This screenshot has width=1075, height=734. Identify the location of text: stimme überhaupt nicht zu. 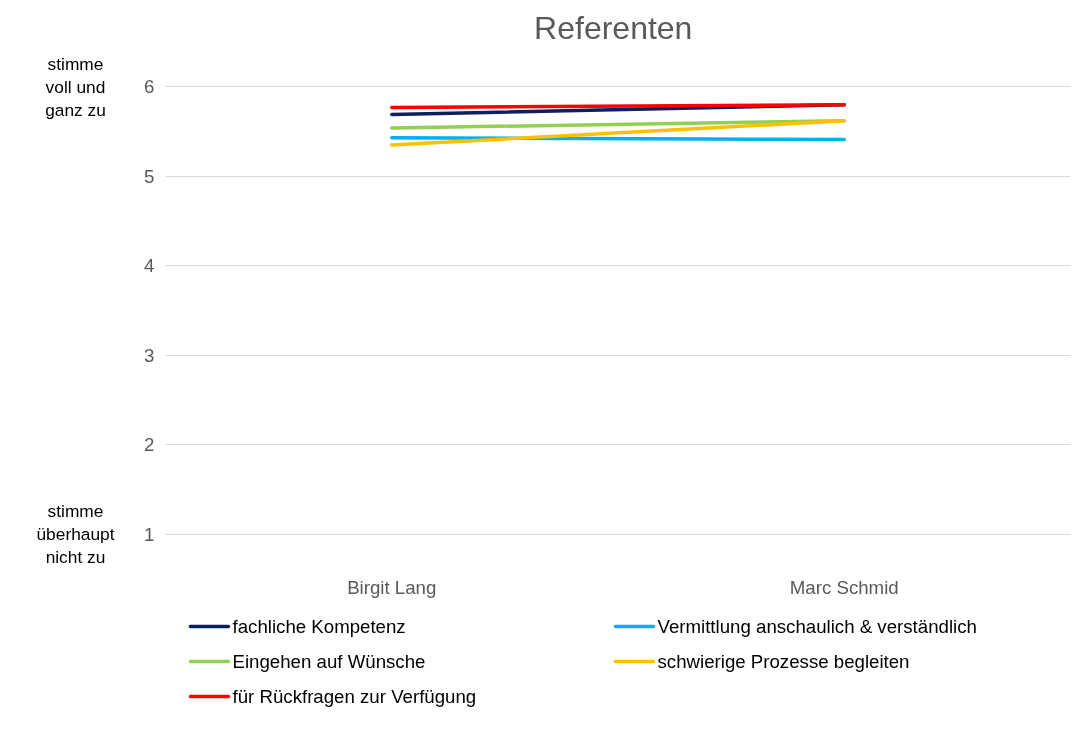
(75, 534).